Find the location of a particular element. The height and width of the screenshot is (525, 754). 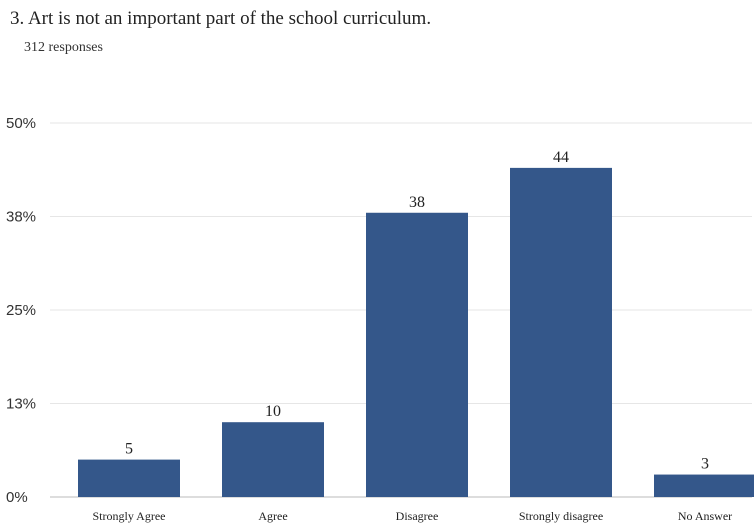

data-label: 3 is located at coordinates (705, 464).